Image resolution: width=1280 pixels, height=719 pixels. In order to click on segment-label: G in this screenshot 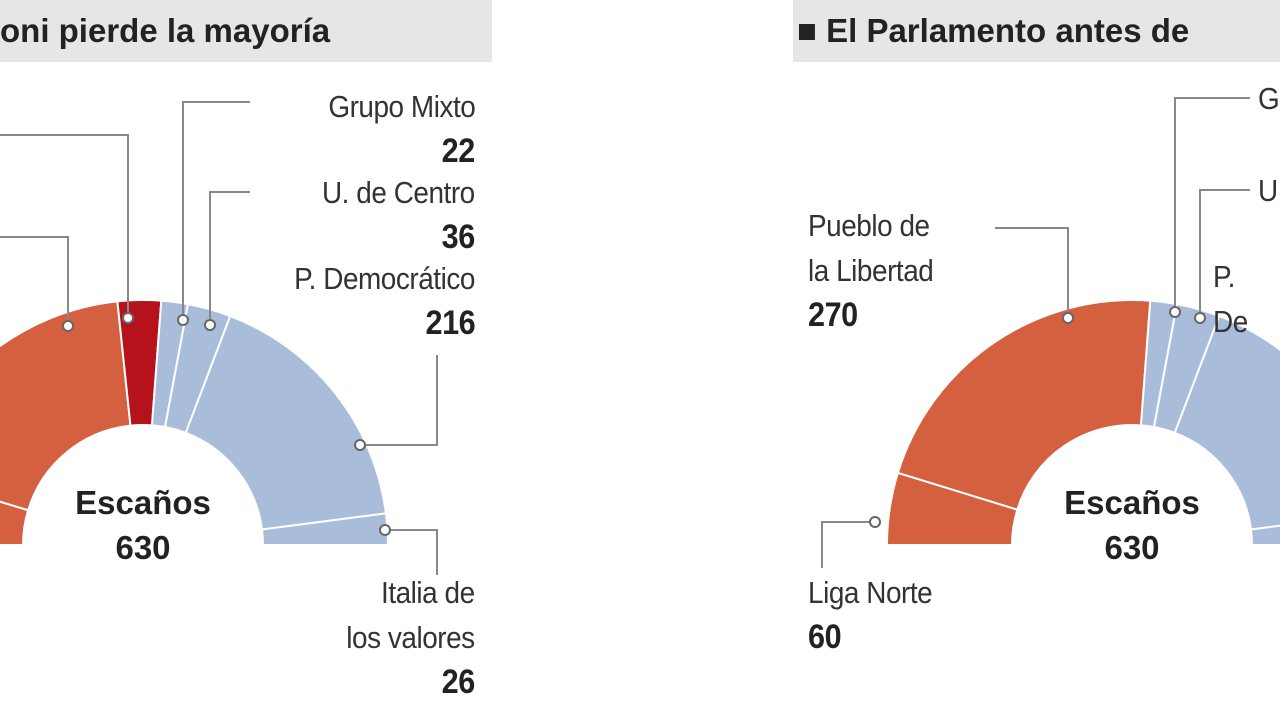, I will do `click(1269, 98)`.